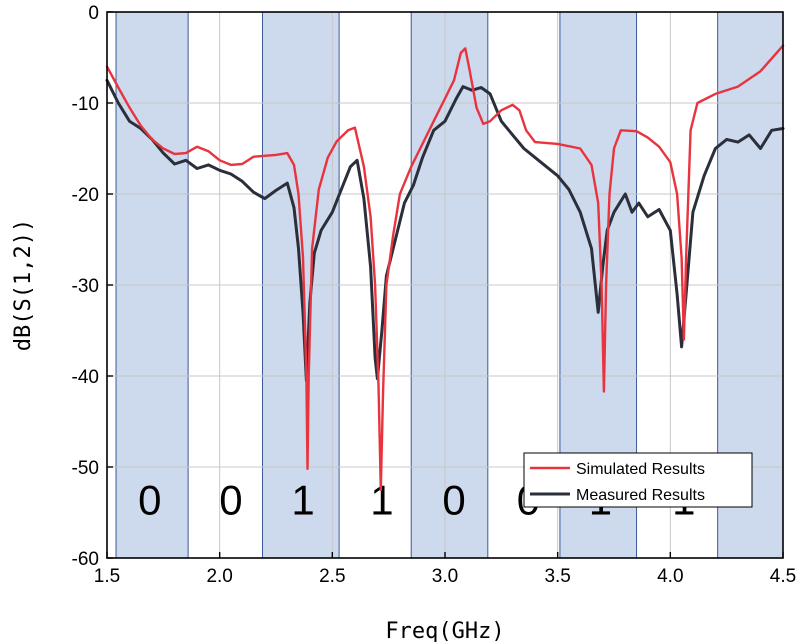  What do you see at coordinates (557, 576) in the screenshot?
I see `x-tick-label-4: 3.5` at bounding box center [557, 576].